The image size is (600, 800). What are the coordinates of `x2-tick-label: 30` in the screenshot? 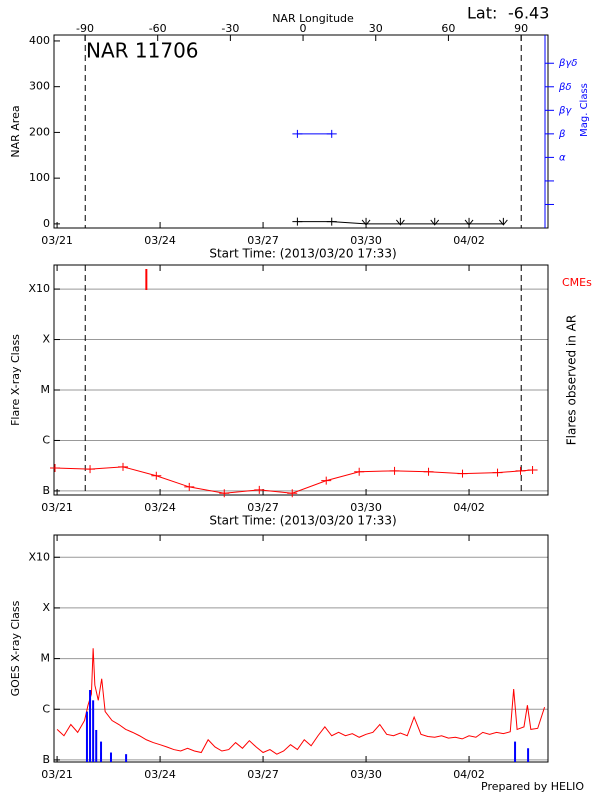 It's located at (376, 28).